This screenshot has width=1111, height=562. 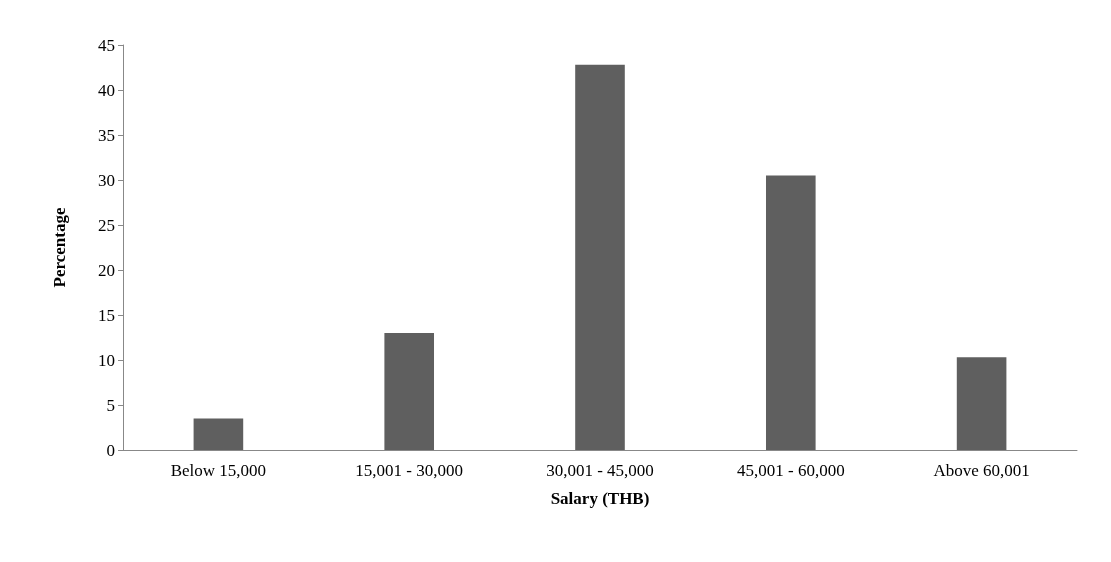 What do you see at coordinates (110, 450) in the screenshot?
I see `y-tick-label: 0` at bounding box center [110, 450].